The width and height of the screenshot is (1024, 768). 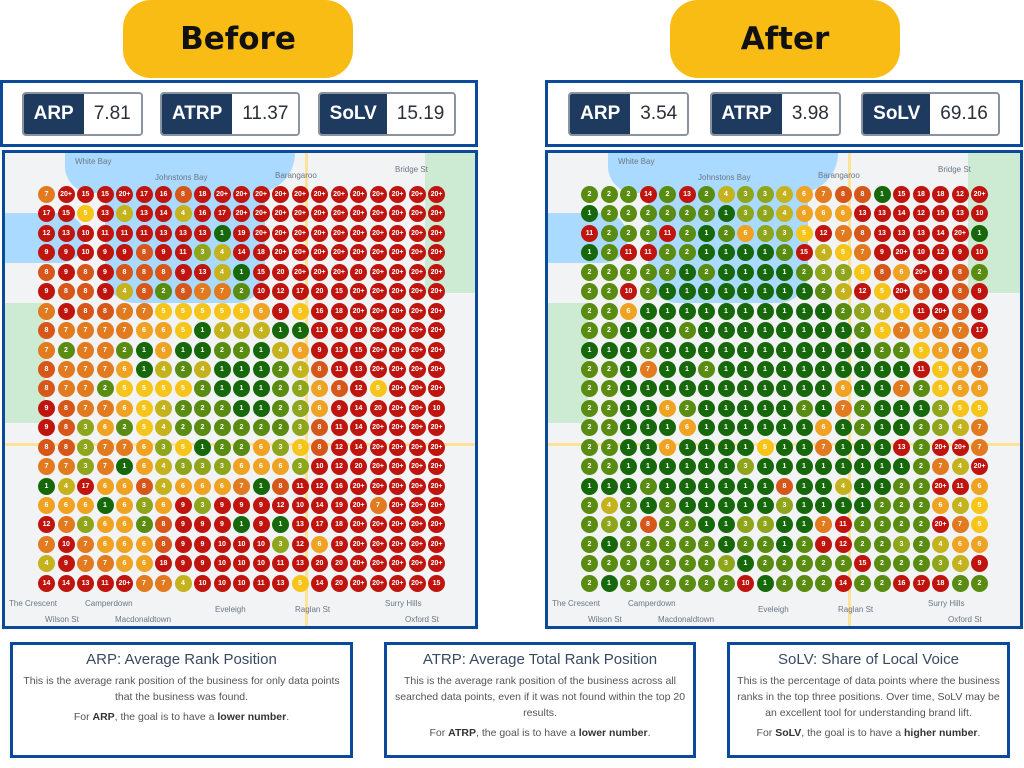 I want to click on rank-pin: 18, so click(x=261, y=253).